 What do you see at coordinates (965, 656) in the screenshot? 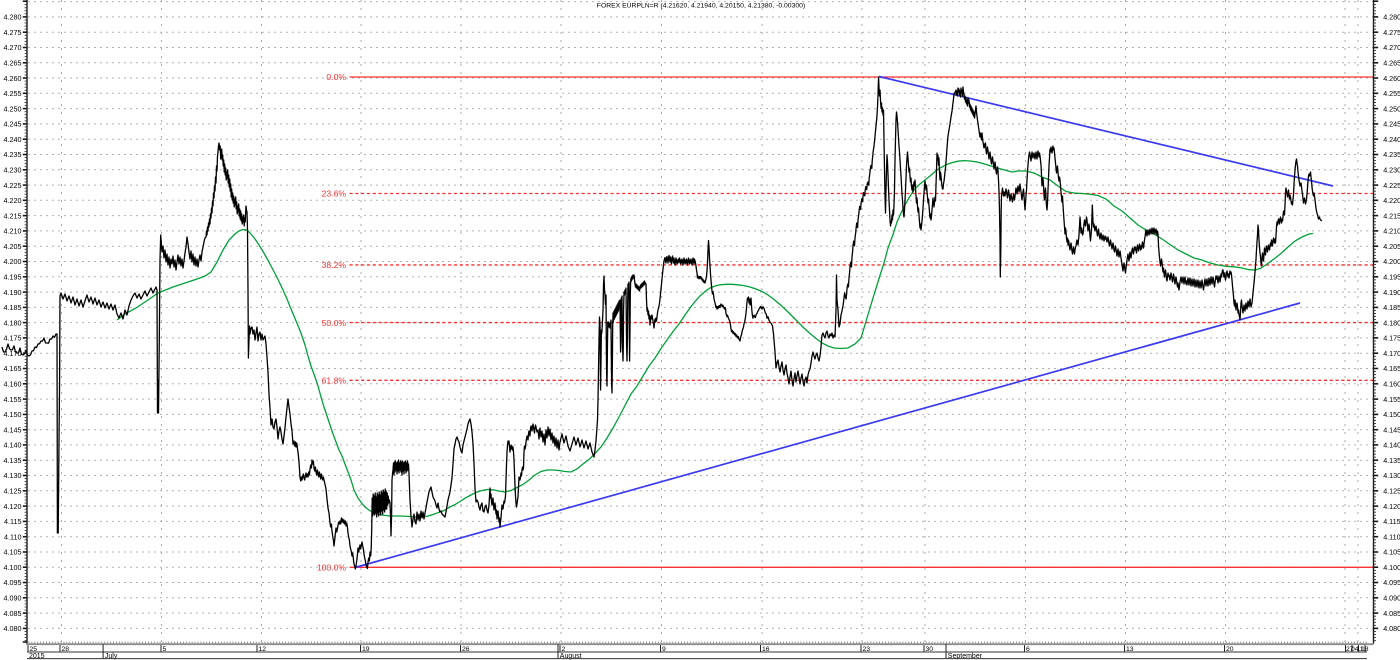
I see `svg-text: September` at bounding box center [965, 656].